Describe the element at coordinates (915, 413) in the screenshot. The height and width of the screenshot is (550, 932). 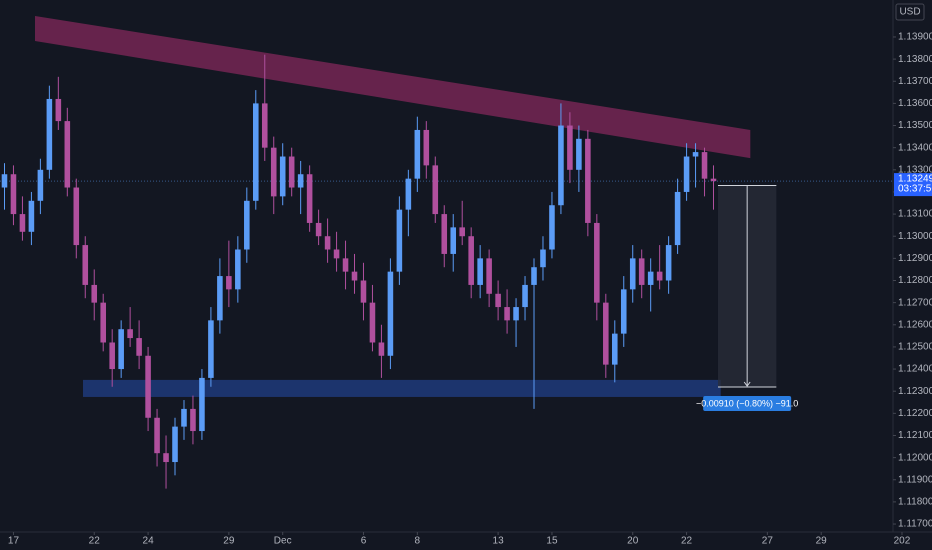
I see `y-tick-label: 1.12200` at that location.